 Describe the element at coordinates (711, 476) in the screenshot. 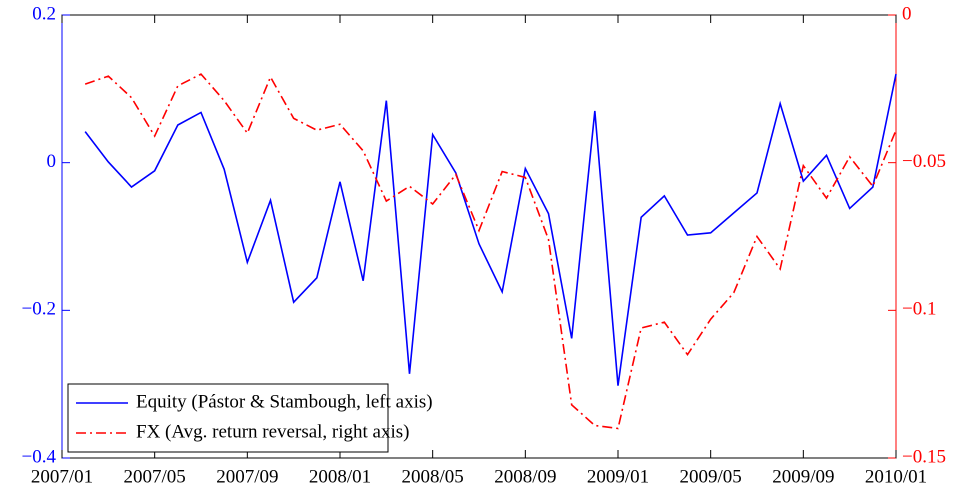

I see `x-tick-label: 2009/05` at that location.